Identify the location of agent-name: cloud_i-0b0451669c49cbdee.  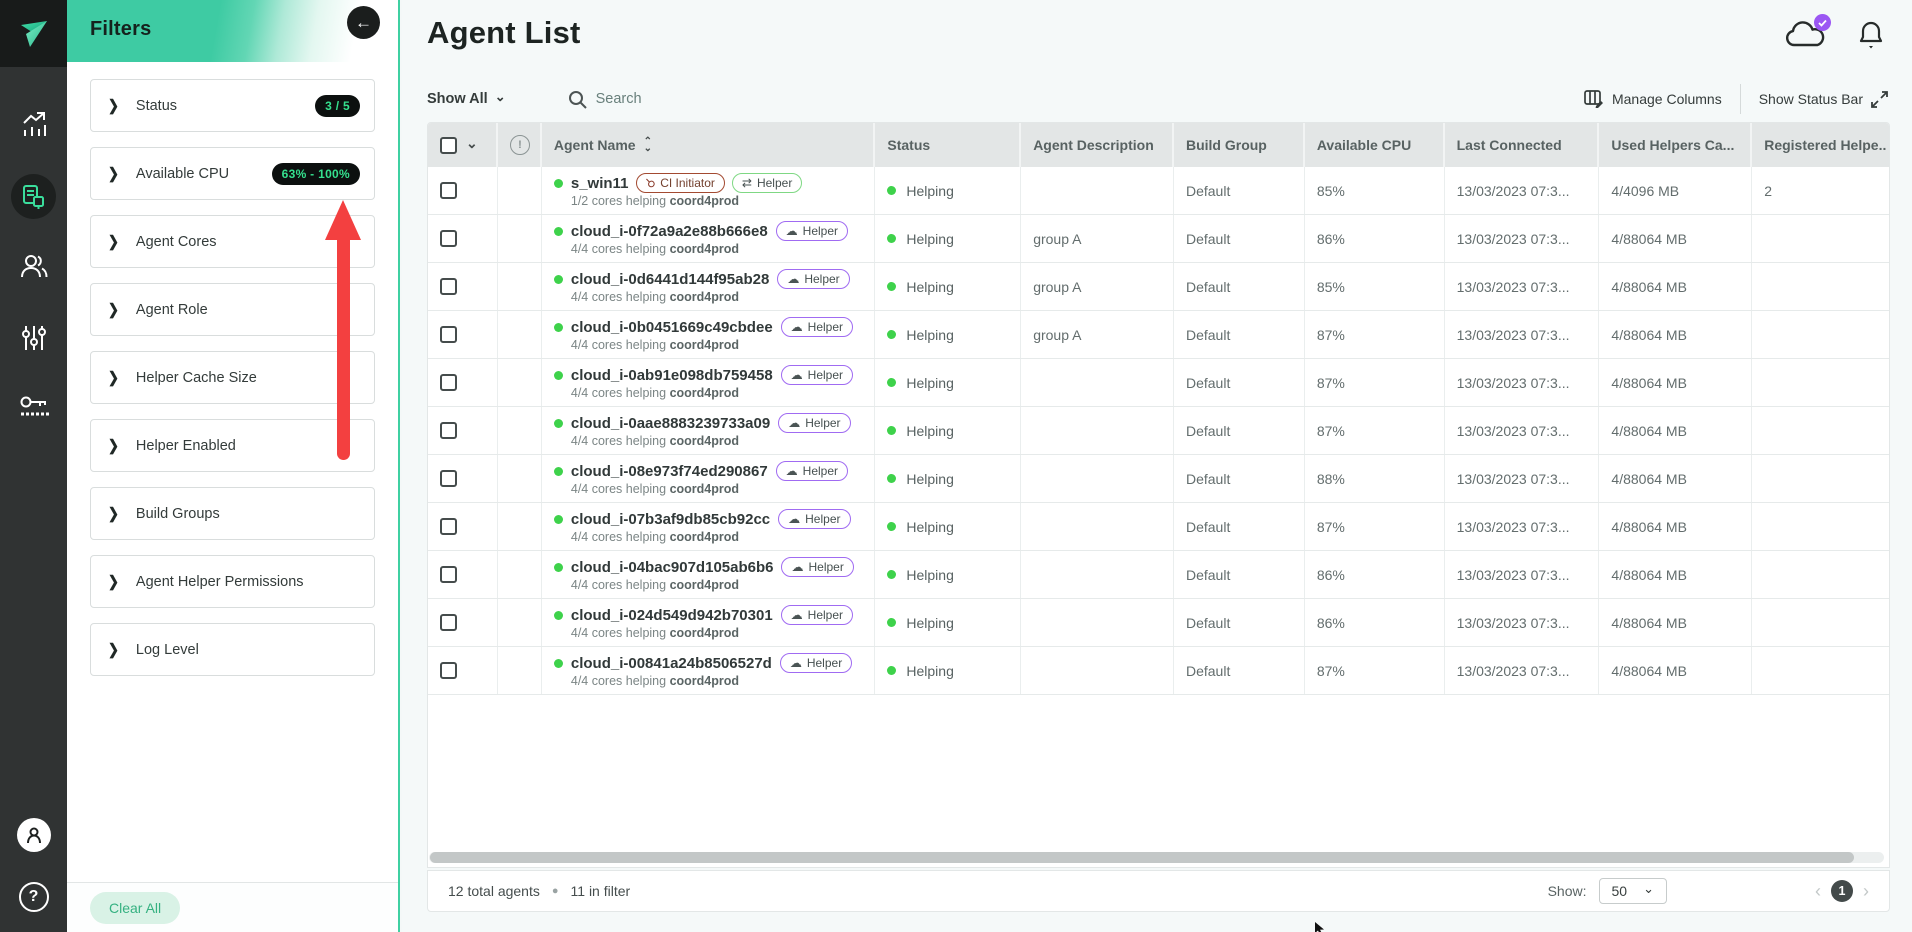
(671, 327).